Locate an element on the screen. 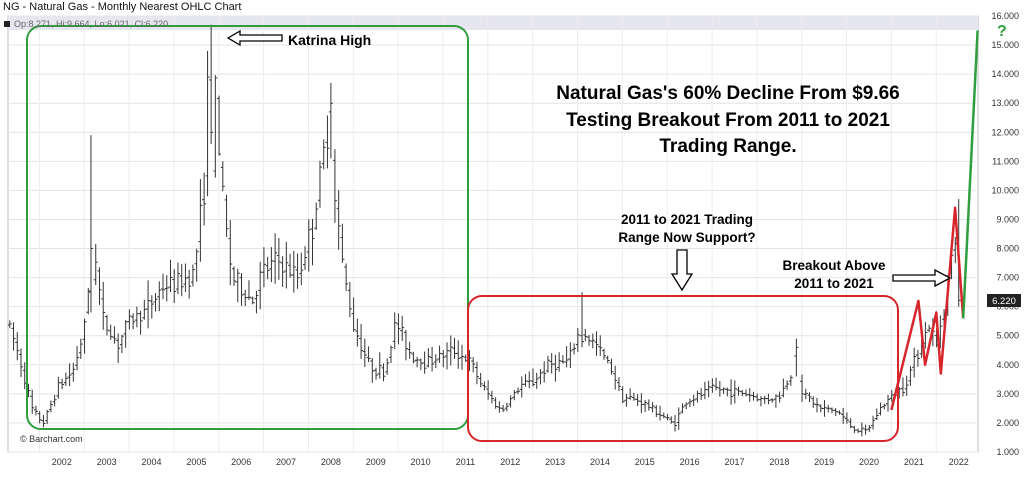 The width and height of the screenshot is (1024, 488). support-label-line-2: Range Now Support? is located at coordinates (686, 237).